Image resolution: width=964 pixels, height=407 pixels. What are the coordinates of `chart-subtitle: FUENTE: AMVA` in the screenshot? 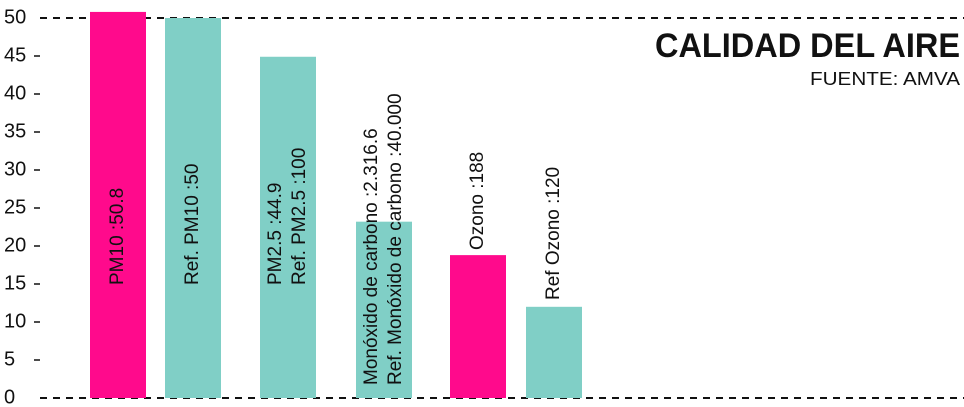 It's located at (885, 79).